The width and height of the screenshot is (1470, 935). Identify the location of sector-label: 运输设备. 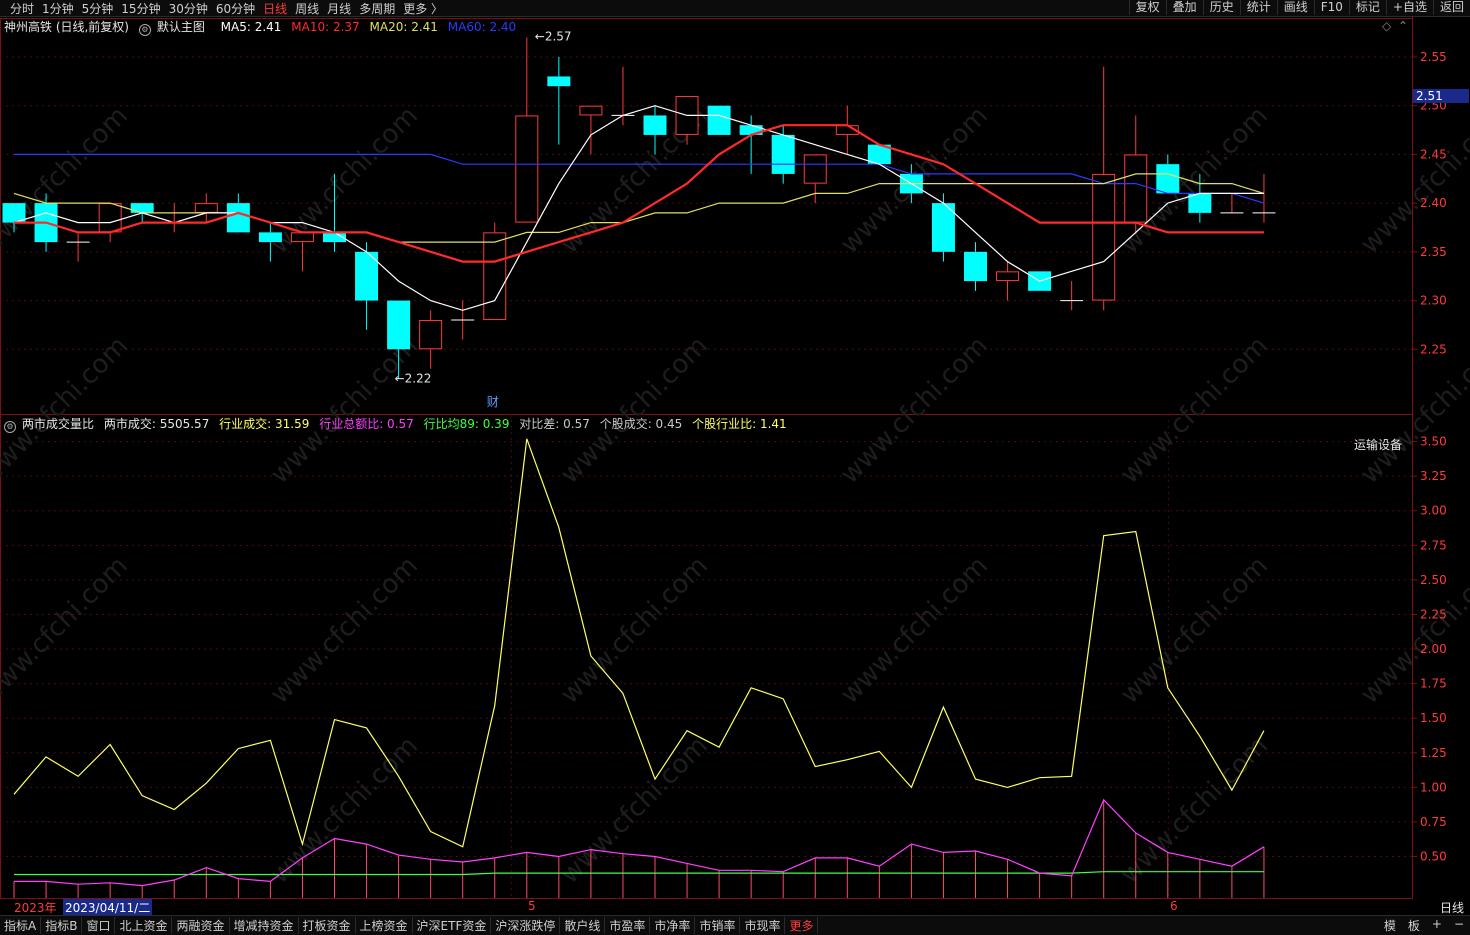
(1377, 445).